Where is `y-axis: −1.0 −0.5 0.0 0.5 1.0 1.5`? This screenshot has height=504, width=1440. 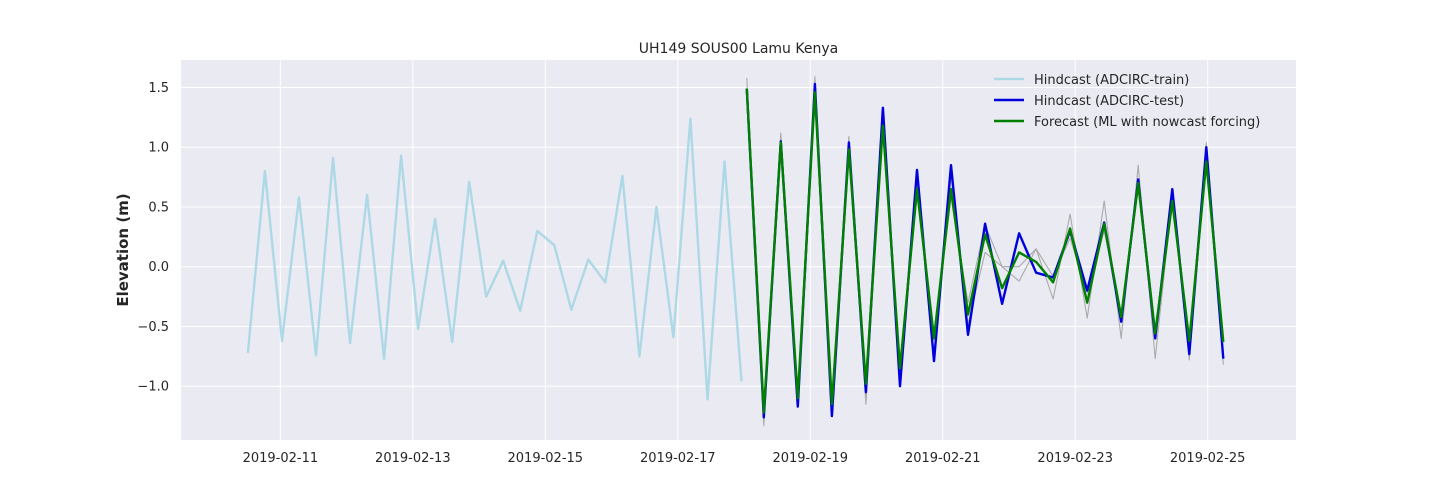 y-axis: −1.0 −0.5 0.0 0.5 1.0 1.5 is located at coordinates (153, 238).